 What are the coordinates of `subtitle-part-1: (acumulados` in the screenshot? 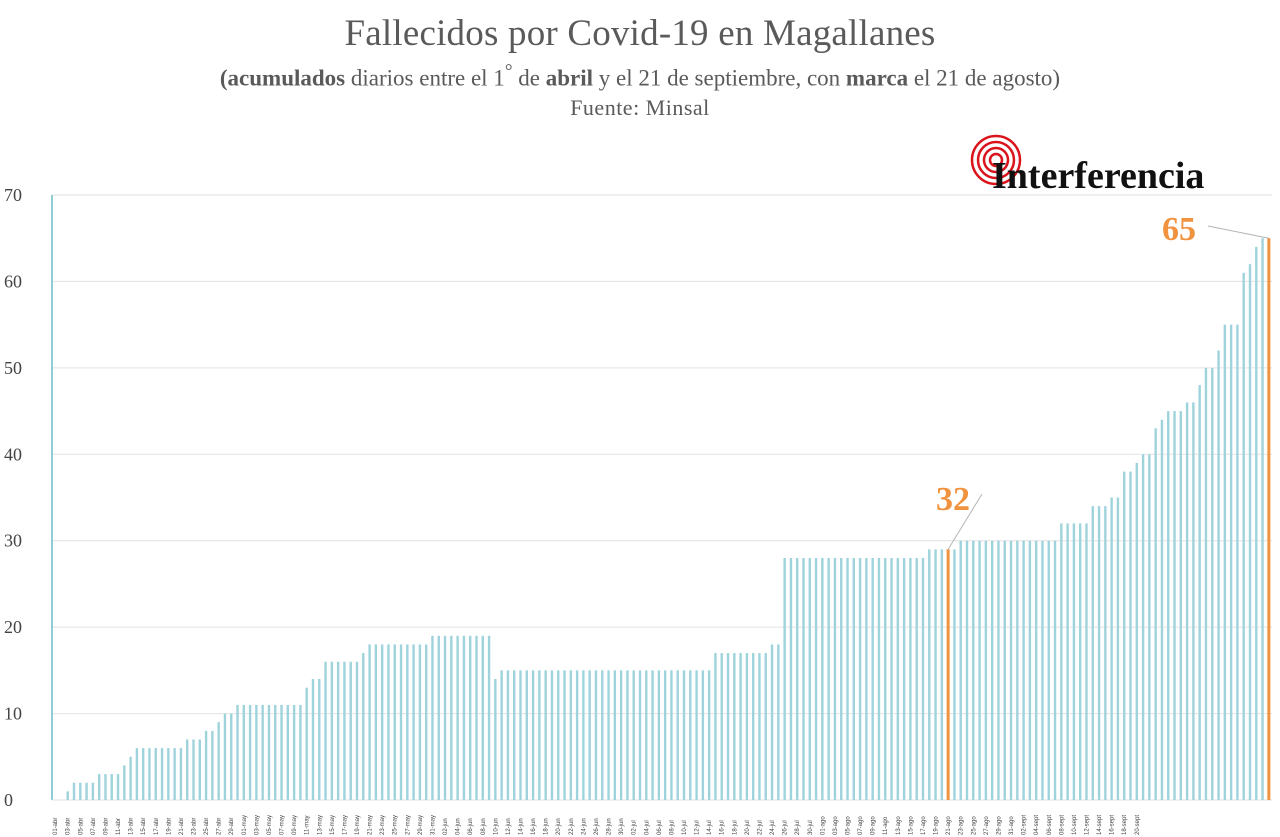 It's located at (282, 78).